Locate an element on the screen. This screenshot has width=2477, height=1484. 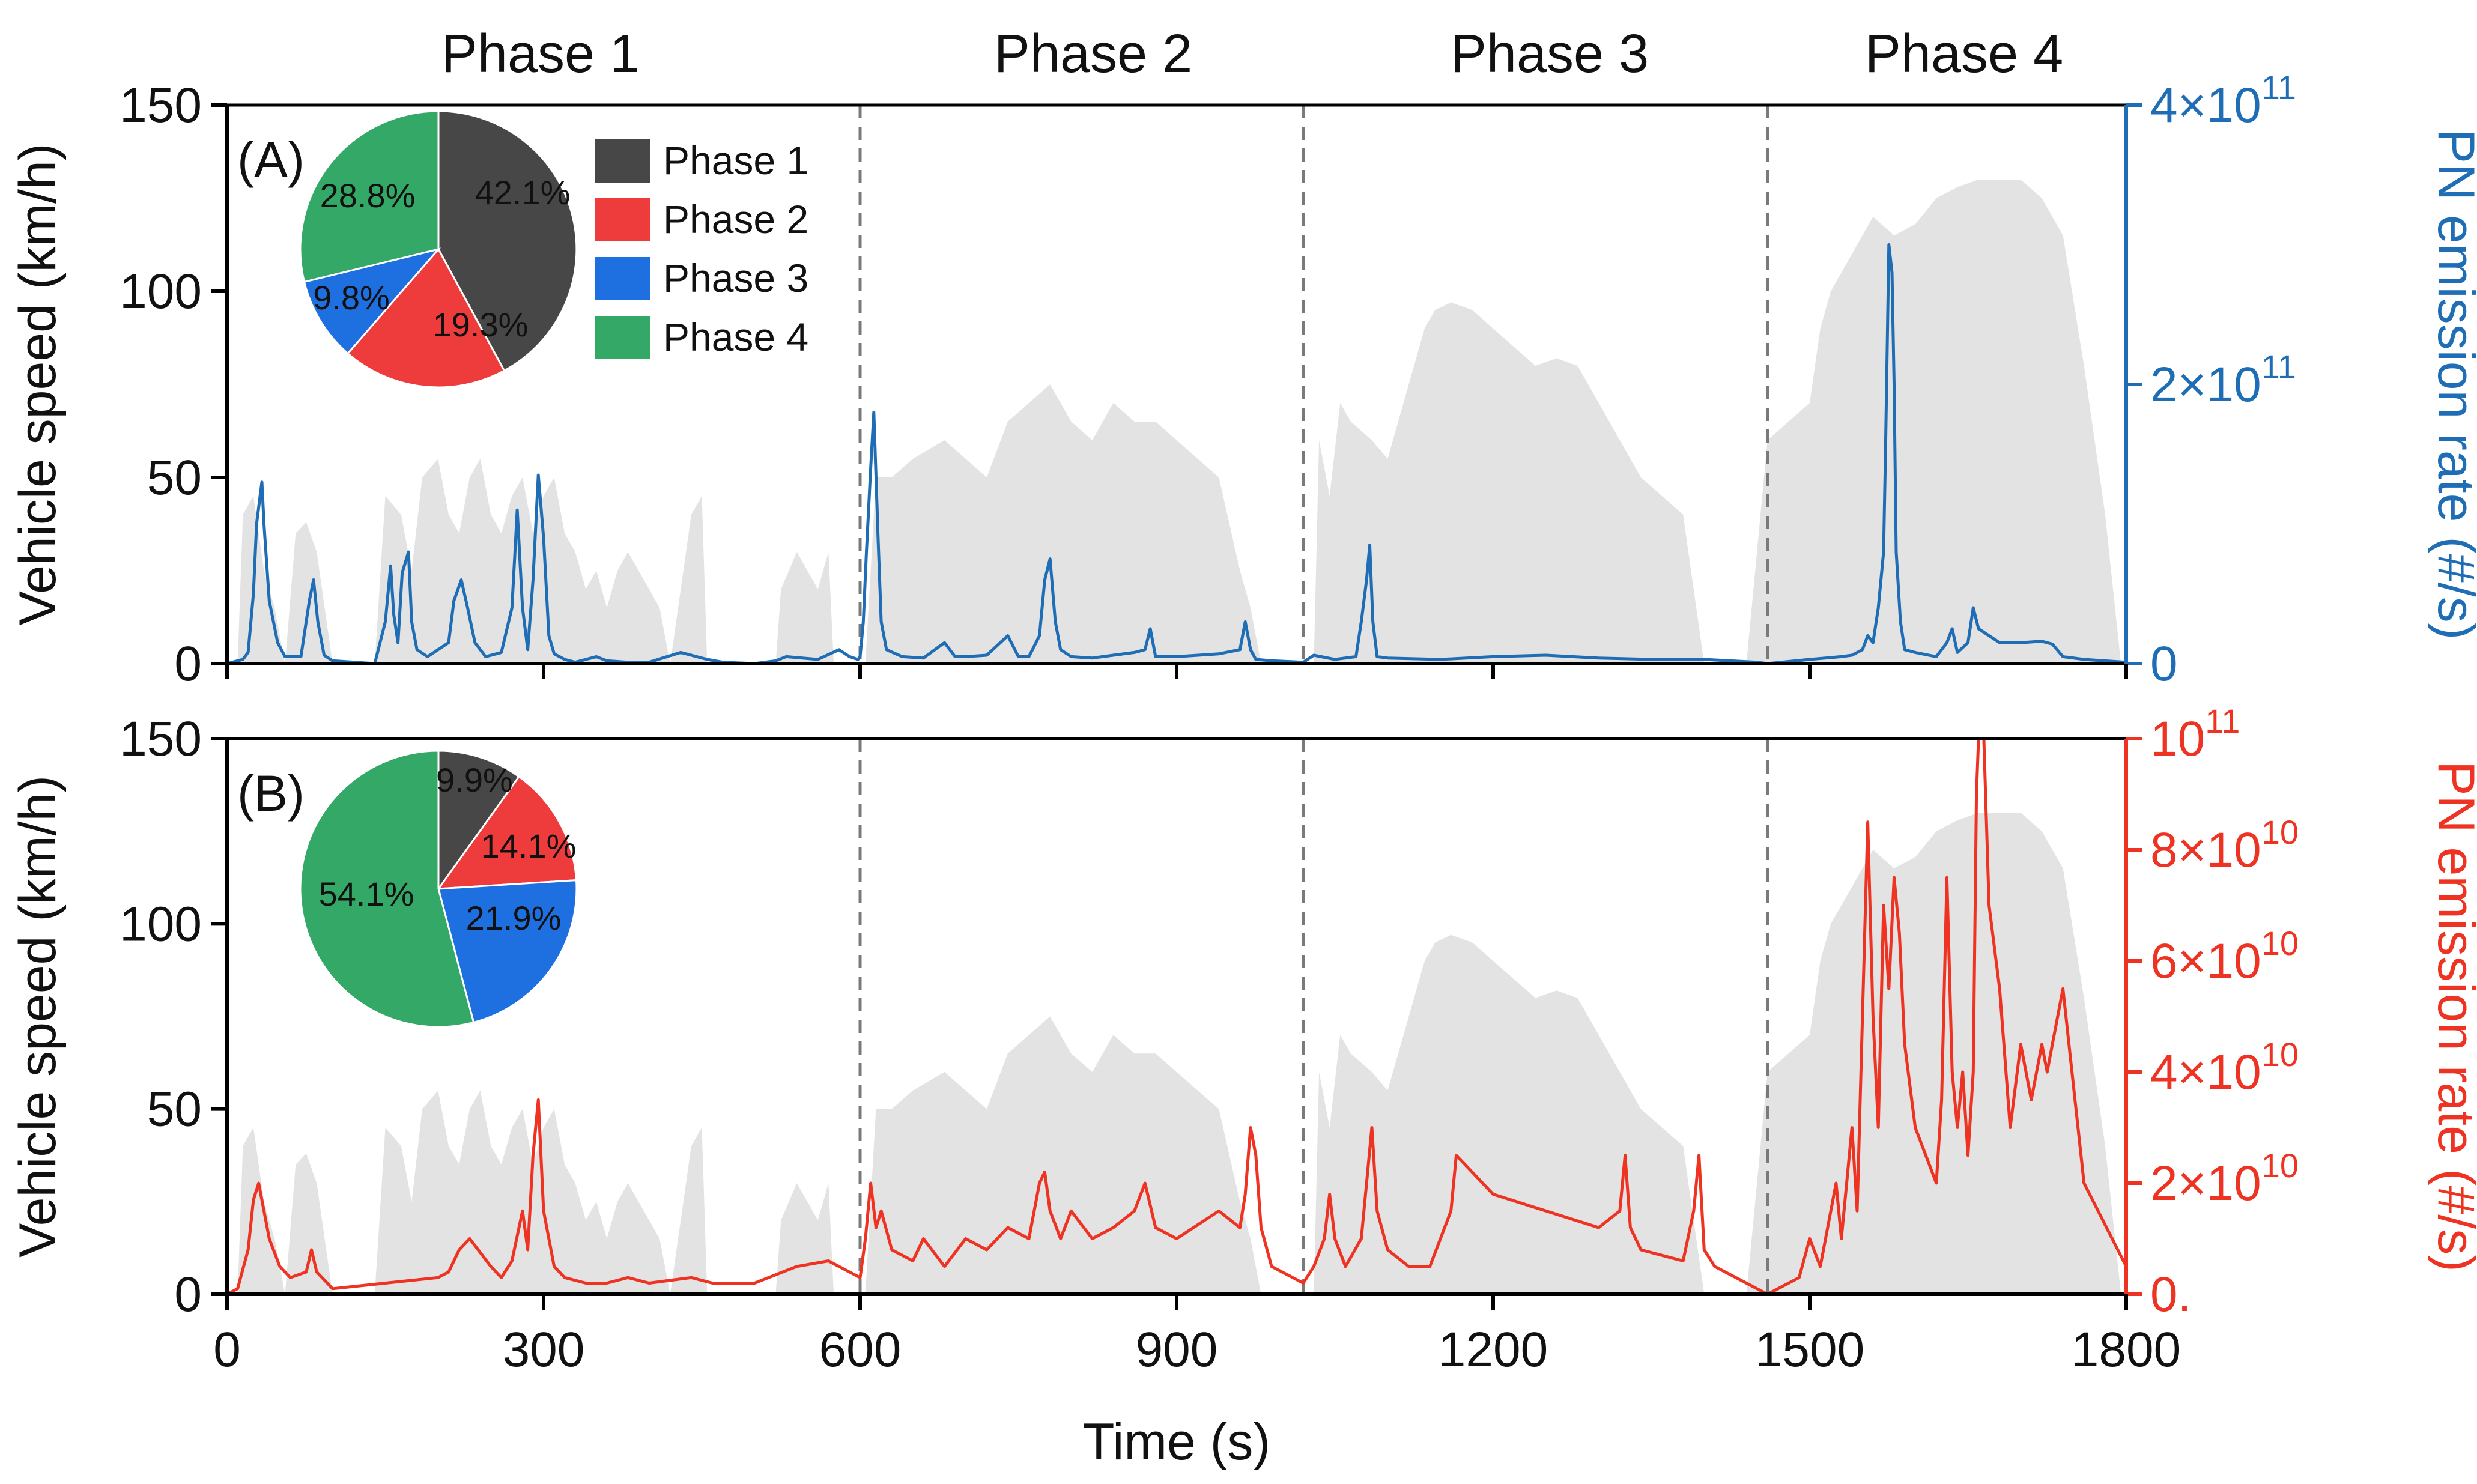
right-tick-label: 2×10¹¹ is located at coordinates (2223, 380).